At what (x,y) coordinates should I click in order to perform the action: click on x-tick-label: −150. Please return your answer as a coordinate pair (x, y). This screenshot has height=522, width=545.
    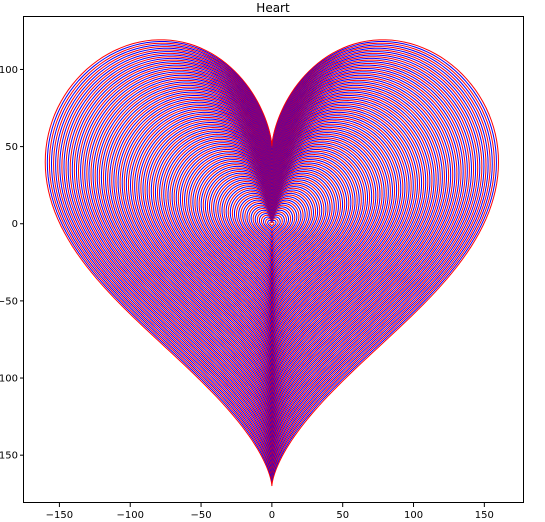
    Looking at the image, I should click on (59, 515).